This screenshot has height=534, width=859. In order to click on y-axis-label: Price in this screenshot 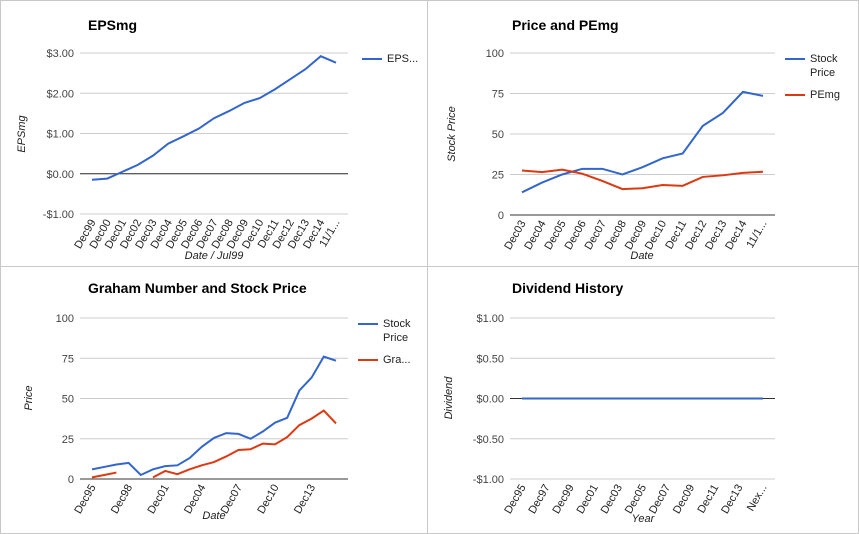, I will do `click(29, 397)`.